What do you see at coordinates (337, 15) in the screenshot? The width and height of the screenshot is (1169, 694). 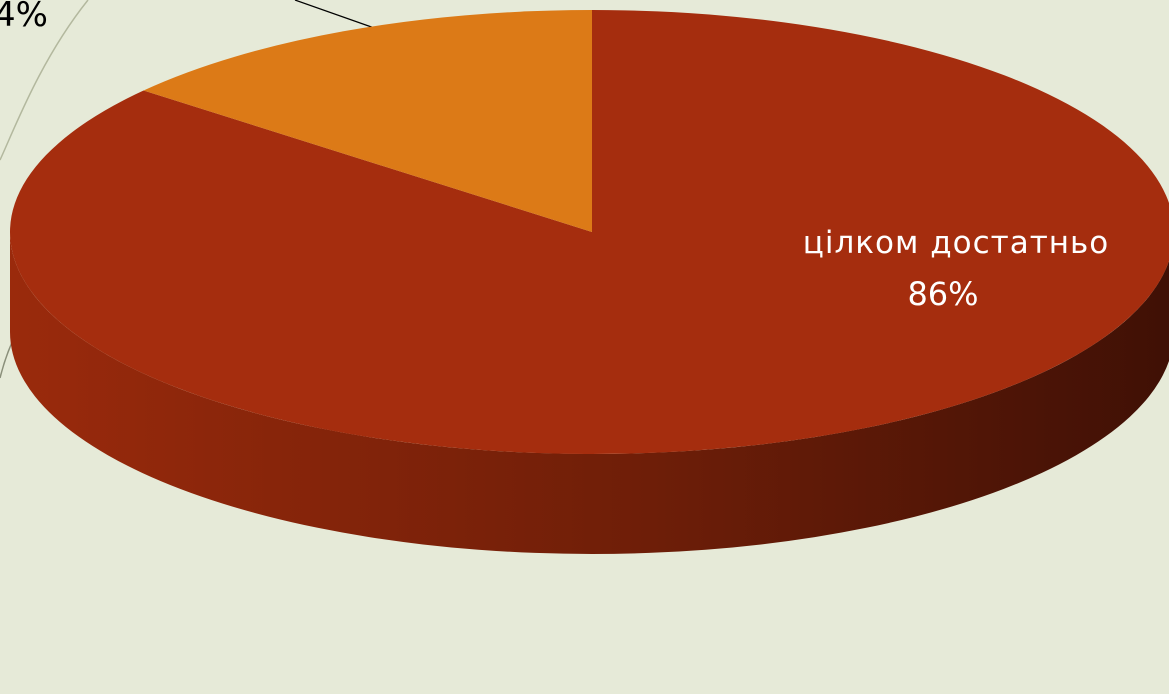 I see `leader-line` at bounding box center [337, 15].